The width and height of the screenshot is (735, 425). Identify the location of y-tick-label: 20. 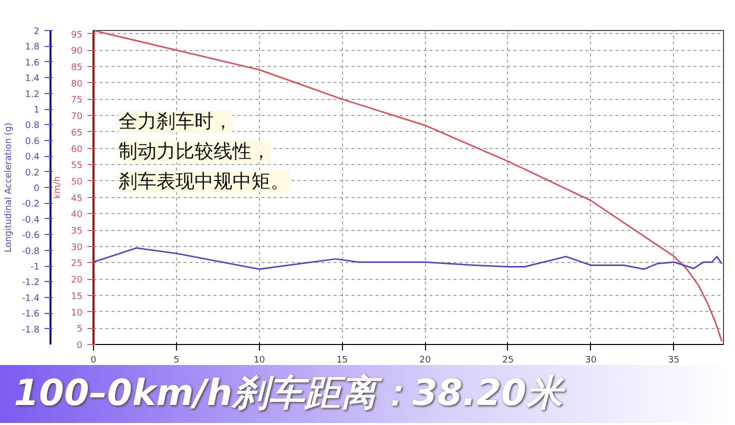
(77, 281).